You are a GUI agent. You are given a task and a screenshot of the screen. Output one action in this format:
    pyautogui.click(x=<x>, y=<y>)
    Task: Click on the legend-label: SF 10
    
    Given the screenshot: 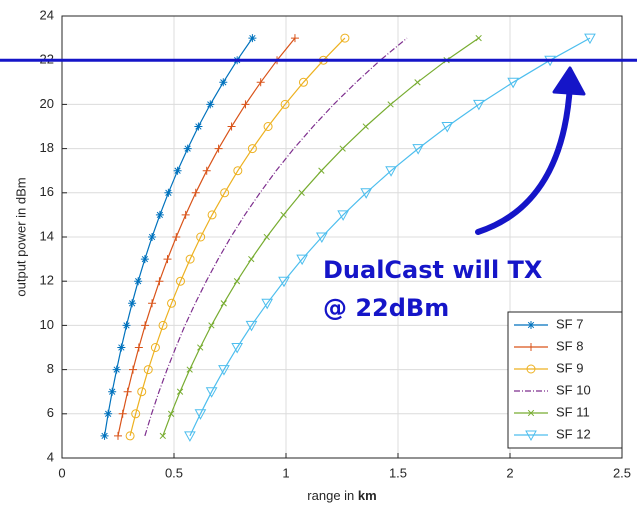 What is the action you would take?
    pyautogui.click(x=573, y=389)
    